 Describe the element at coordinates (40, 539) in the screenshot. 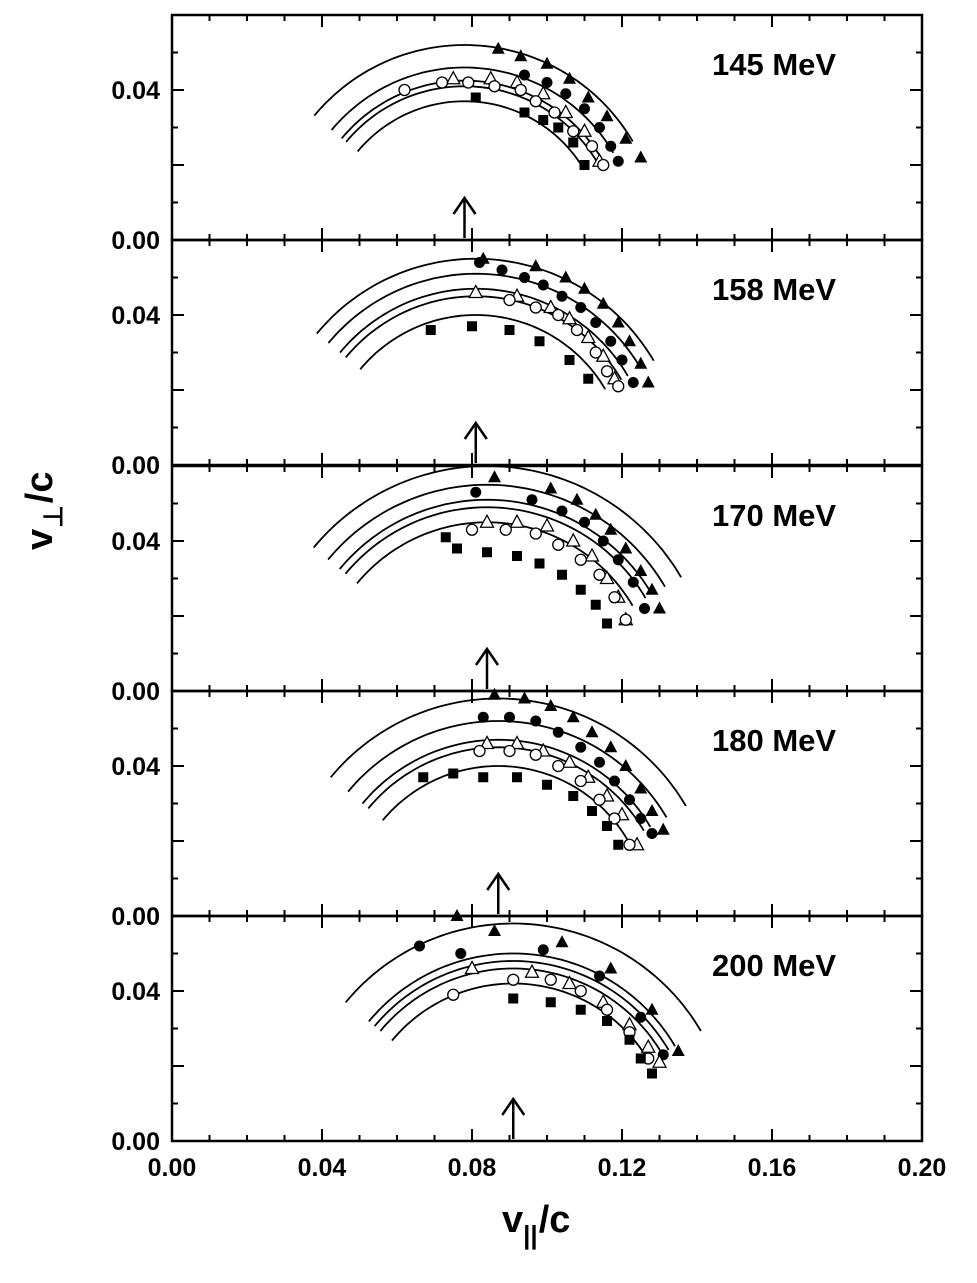

I see `y-axis-title-main: v` at that location.